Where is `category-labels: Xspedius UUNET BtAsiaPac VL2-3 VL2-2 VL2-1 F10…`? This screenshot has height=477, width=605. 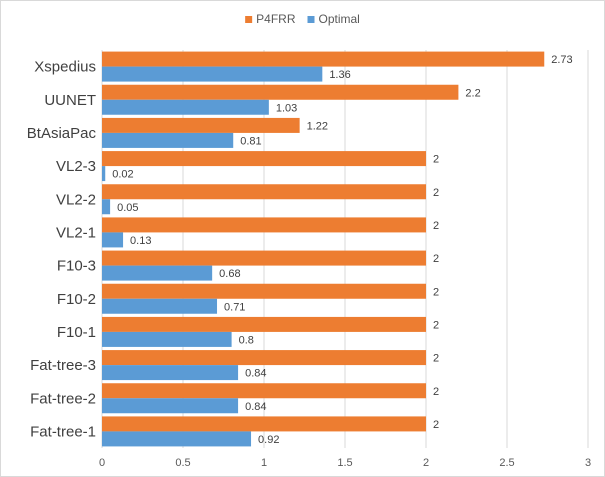
category-labels: Xspedius UUNET BtAsiaPac VL2-3 VL2-2 VL2-1 F10… is located at coordinates (62, 250).